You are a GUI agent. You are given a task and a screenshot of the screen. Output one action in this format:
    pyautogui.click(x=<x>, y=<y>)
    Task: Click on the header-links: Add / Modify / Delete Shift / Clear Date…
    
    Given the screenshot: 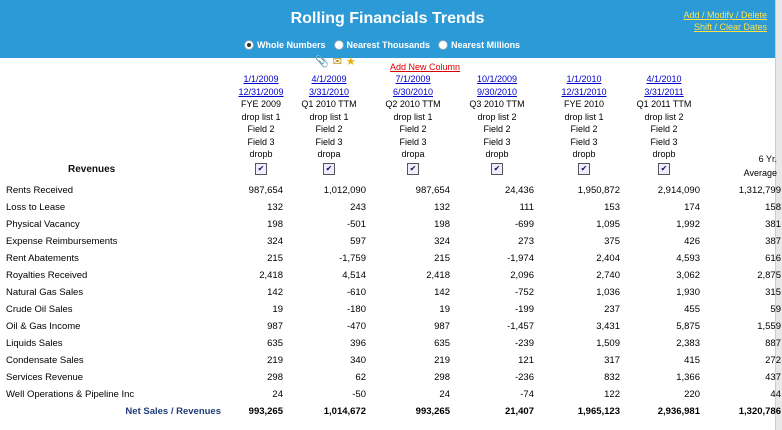 What is the action you would take?
    pyautogui.click(x=725, y=21)
    